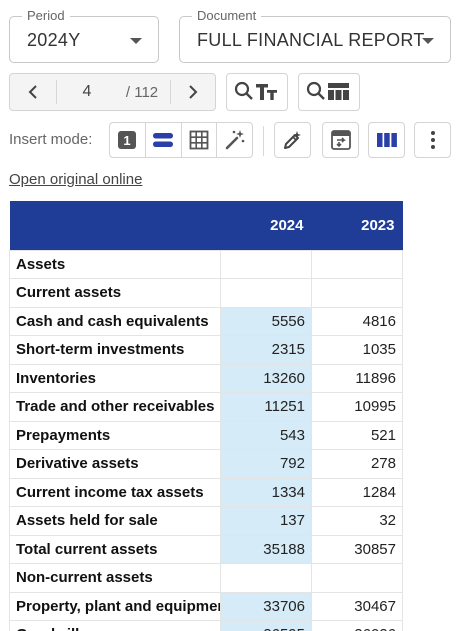  I want to click on table-row: Current income tax assets 1334 1284, so click(206, 492).